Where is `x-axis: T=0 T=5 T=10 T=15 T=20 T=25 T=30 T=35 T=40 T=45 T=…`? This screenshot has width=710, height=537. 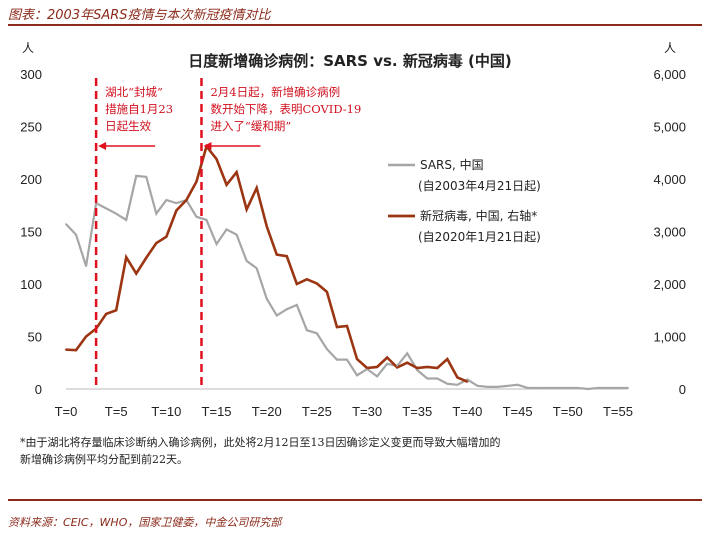
x-axis: T=0 T=5 T=10 T=15 T=20 T=25 T=30 T=35 T=40 T=45 T=… is located at coordinates (344, 411).